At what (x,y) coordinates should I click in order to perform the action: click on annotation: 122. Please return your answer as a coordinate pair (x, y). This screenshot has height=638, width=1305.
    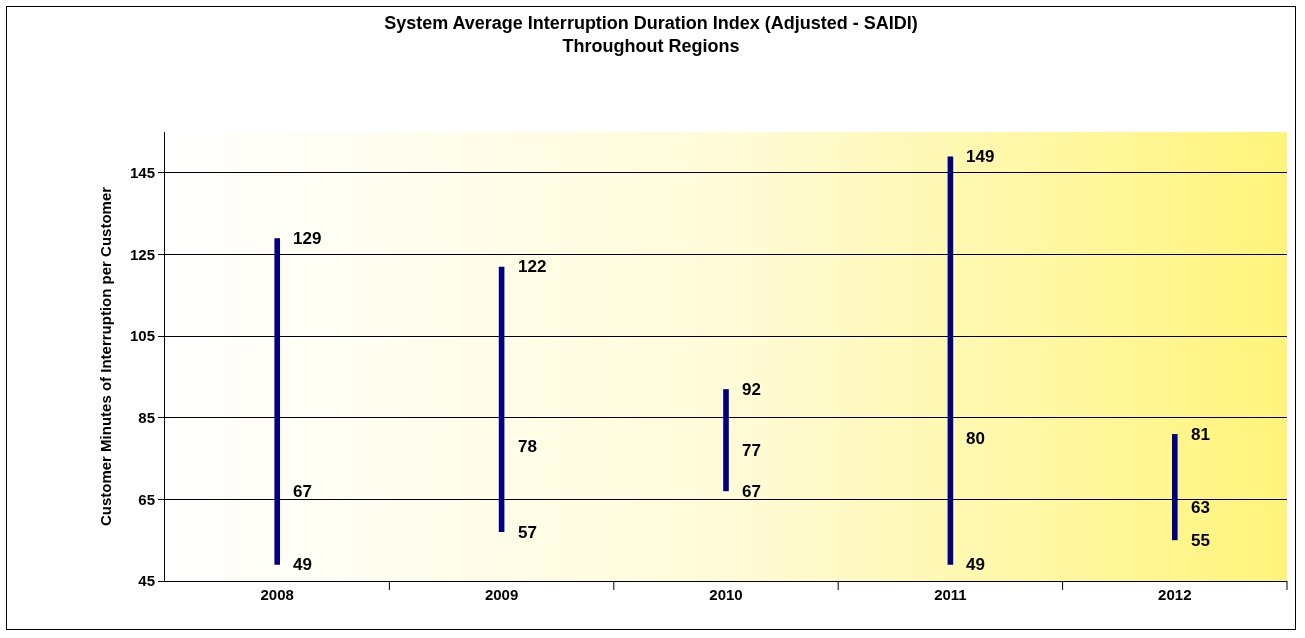
    Looking at the image, I should click on (532, 266).